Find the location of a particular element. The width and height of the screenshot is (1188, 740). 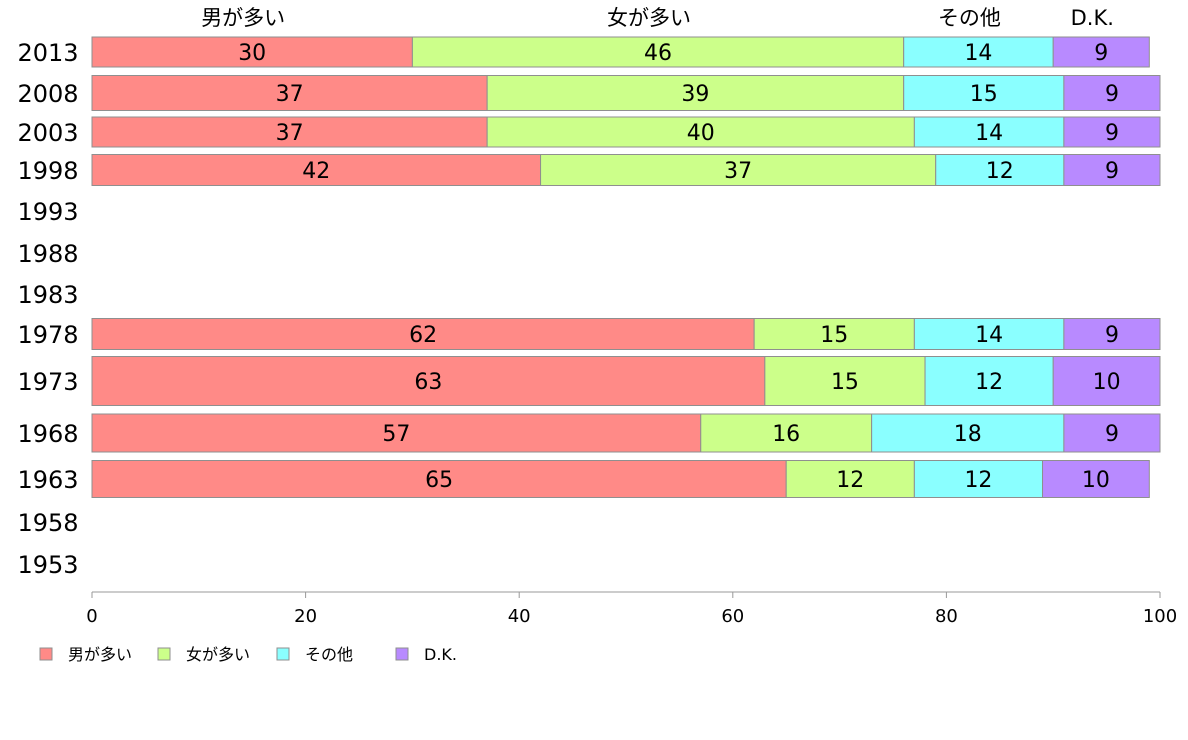

year-label: 1978 is located at coordinates (47, 335).